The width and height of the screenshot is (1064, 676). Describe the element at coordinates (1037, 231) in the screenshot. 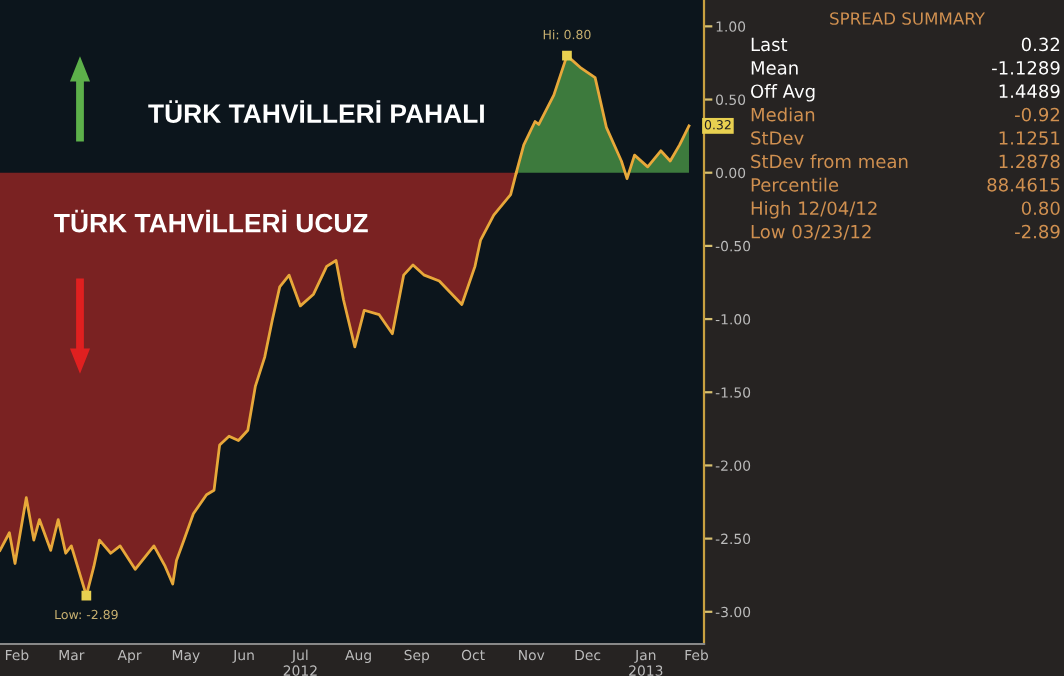

I see `text: -2.89` at that location.